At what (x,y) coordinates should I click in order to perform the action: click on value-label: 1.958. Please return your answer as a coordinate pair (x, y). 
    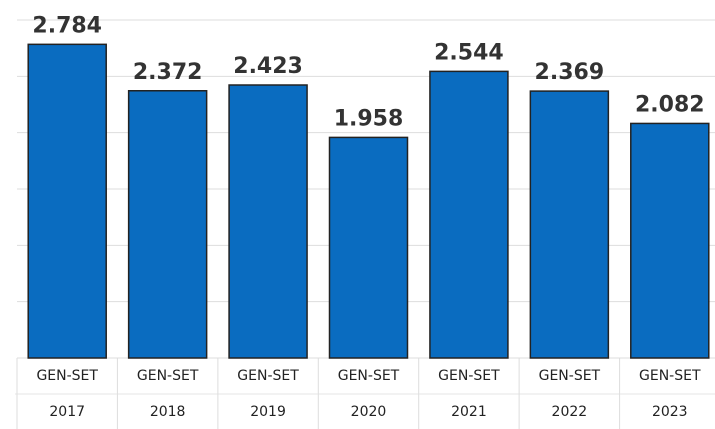
    Looking at the image, I should click on (369, 118).